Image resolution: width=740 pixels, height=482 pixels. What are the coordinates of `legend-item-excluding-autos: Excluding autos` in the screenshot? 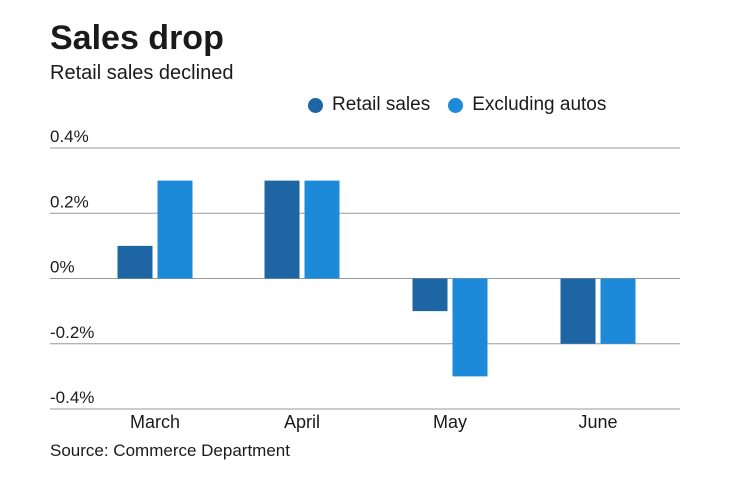 It's located at (527, 105).